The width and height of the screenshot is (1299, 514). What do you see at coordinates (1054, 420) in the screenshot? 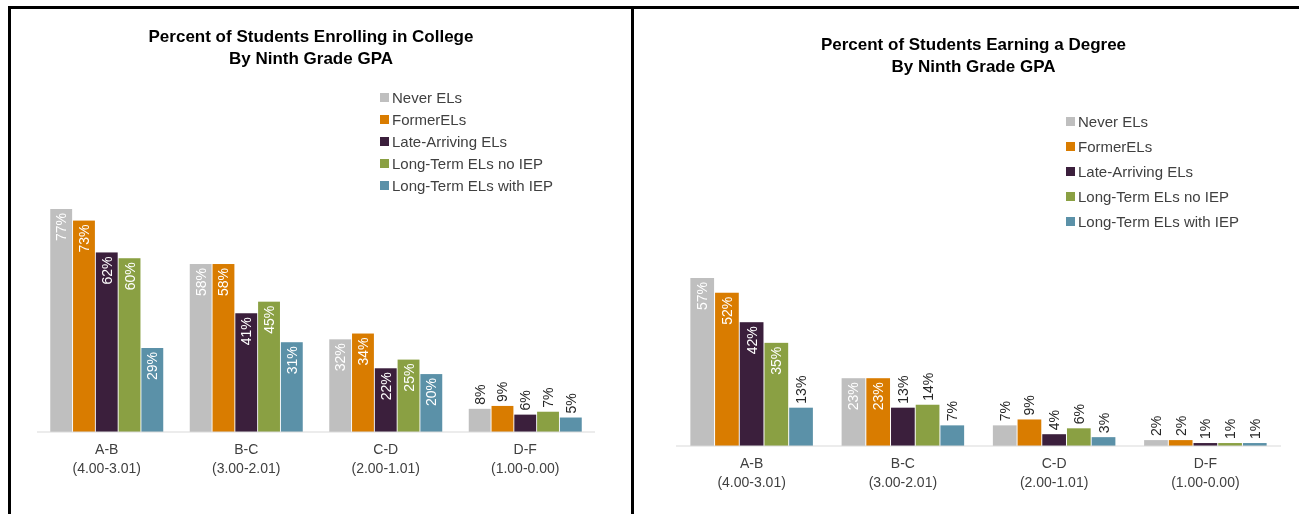
I see `data-label: 4%` at bounding box center [1054, 420].